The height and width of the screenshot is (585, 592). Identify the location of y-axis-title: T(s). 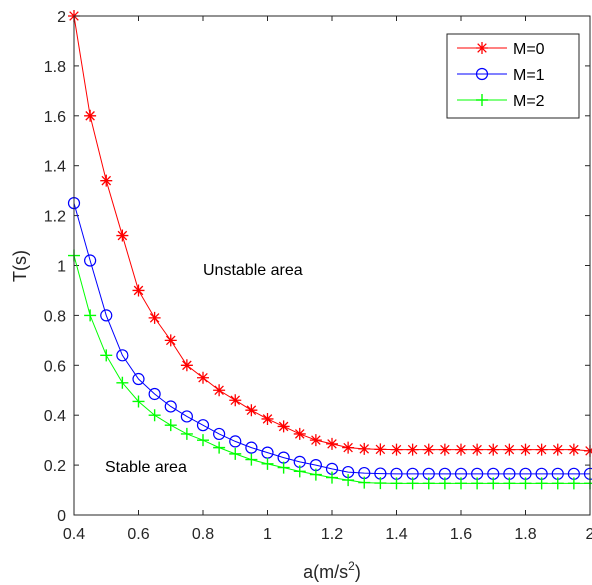
(20, 266).